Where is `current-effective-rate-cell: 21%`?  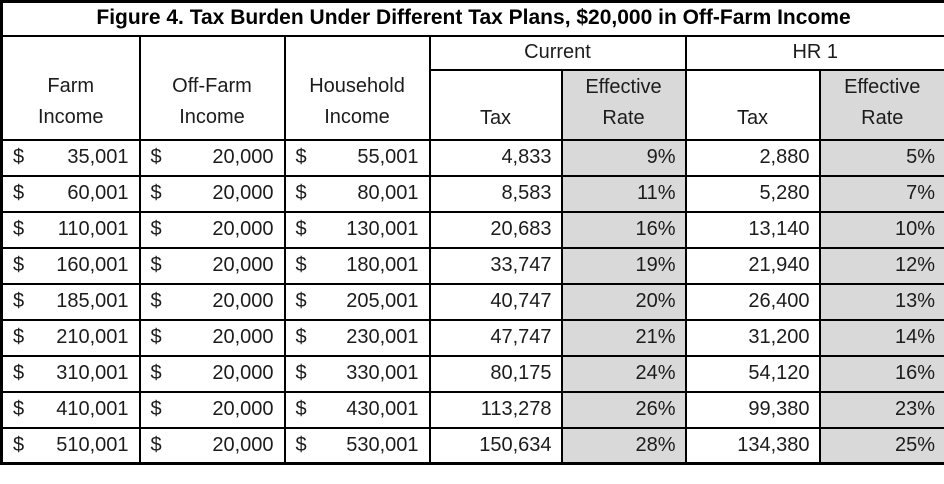 current-effective-rate-cell: 21% is located at coordinates (623, 337).